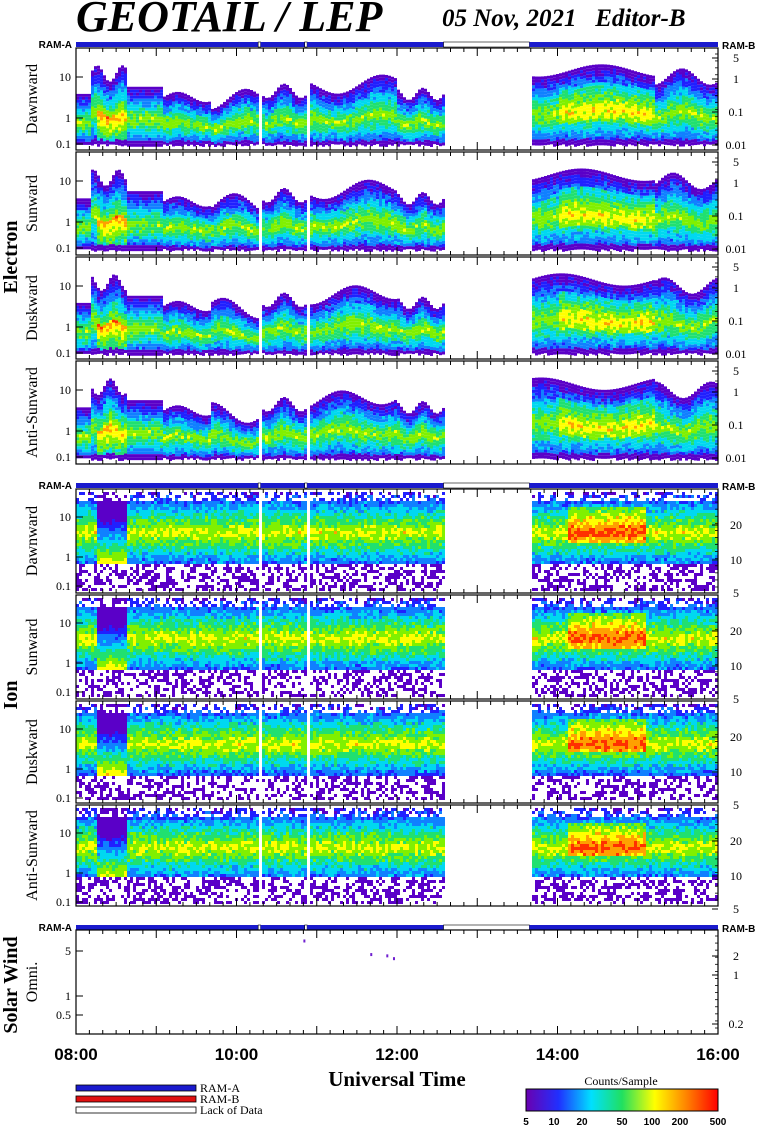  What do you see at coordinates (487, 44) in the screenshot?
I see `ram-segment` at bounding box center [487, 44].